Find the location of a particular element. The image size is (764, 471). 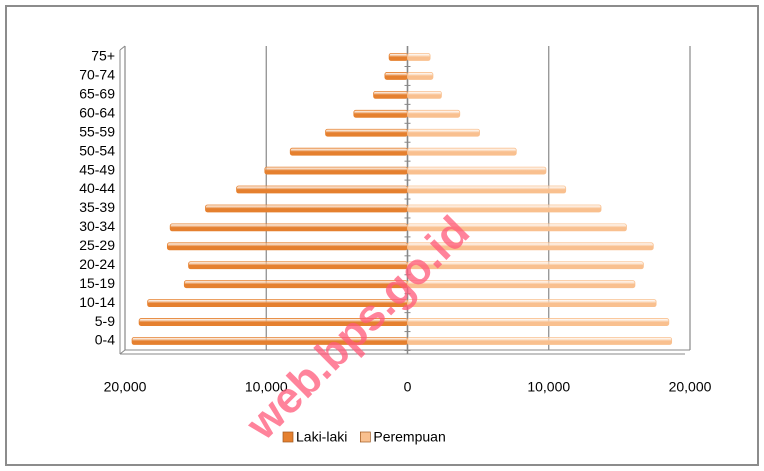

legend-label: Laki-laki is located at coordinates (321, 437).